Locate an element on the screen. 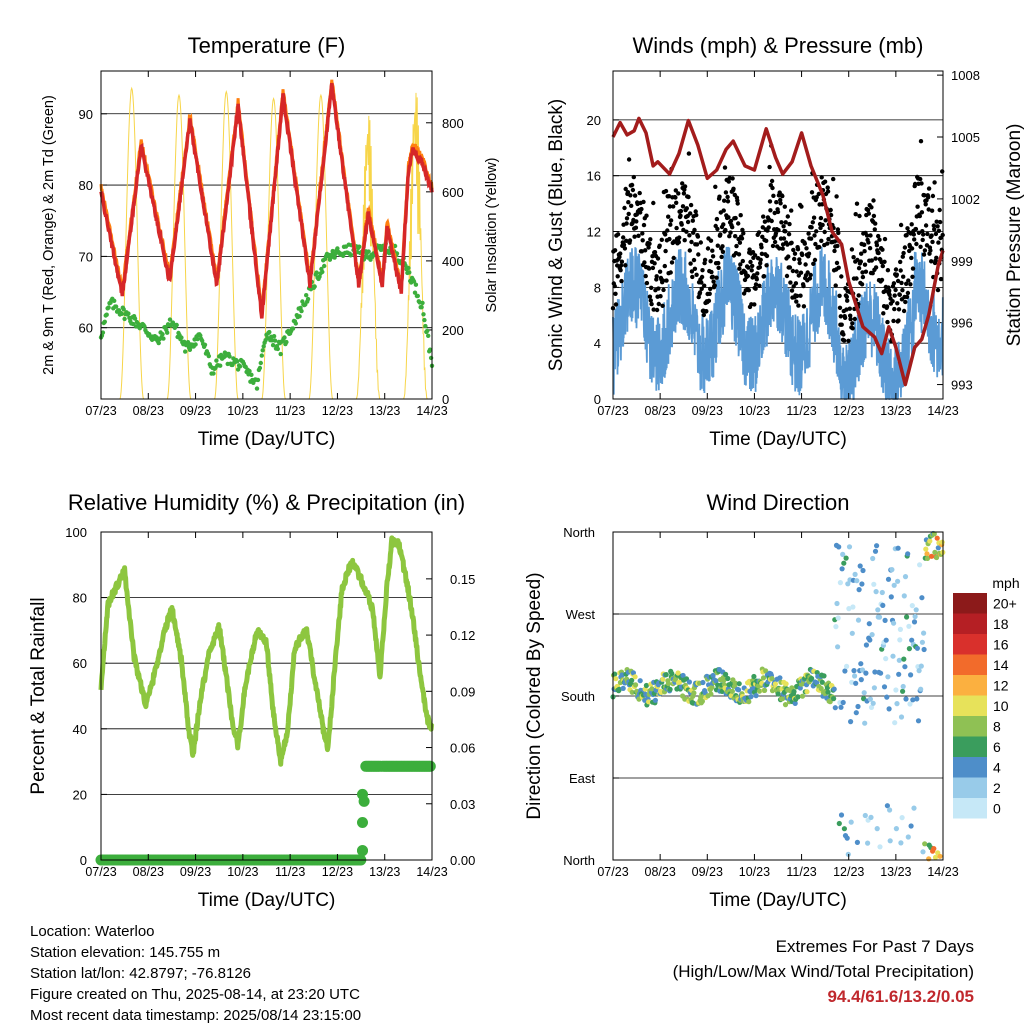 The height and width of the screenshot is (1026, 1024). x-tick-label: 10/23 is located at coordinates (242, 411).